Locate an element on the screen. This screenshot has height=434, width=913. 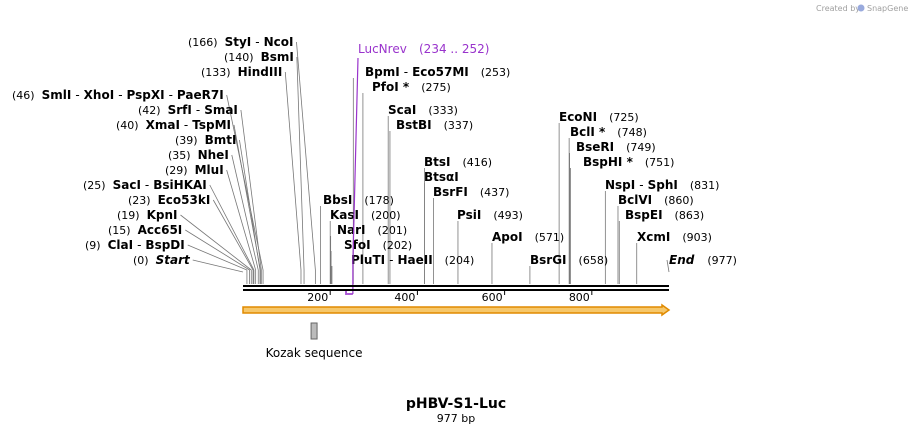
feature-arrow-shape is located at coordinates (456, 310).